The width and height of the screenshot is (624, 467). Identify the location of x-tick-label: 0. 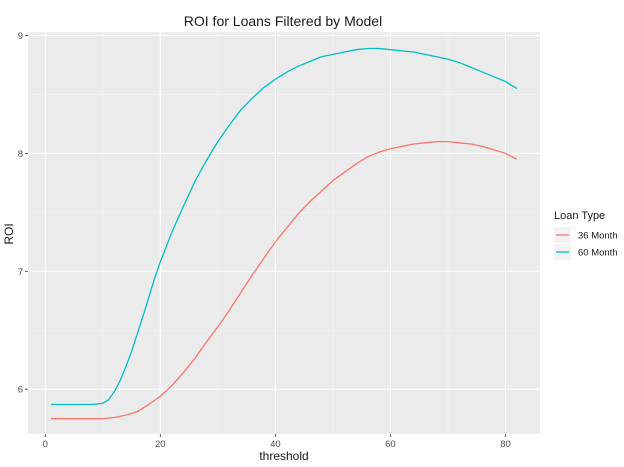
(45, 444).